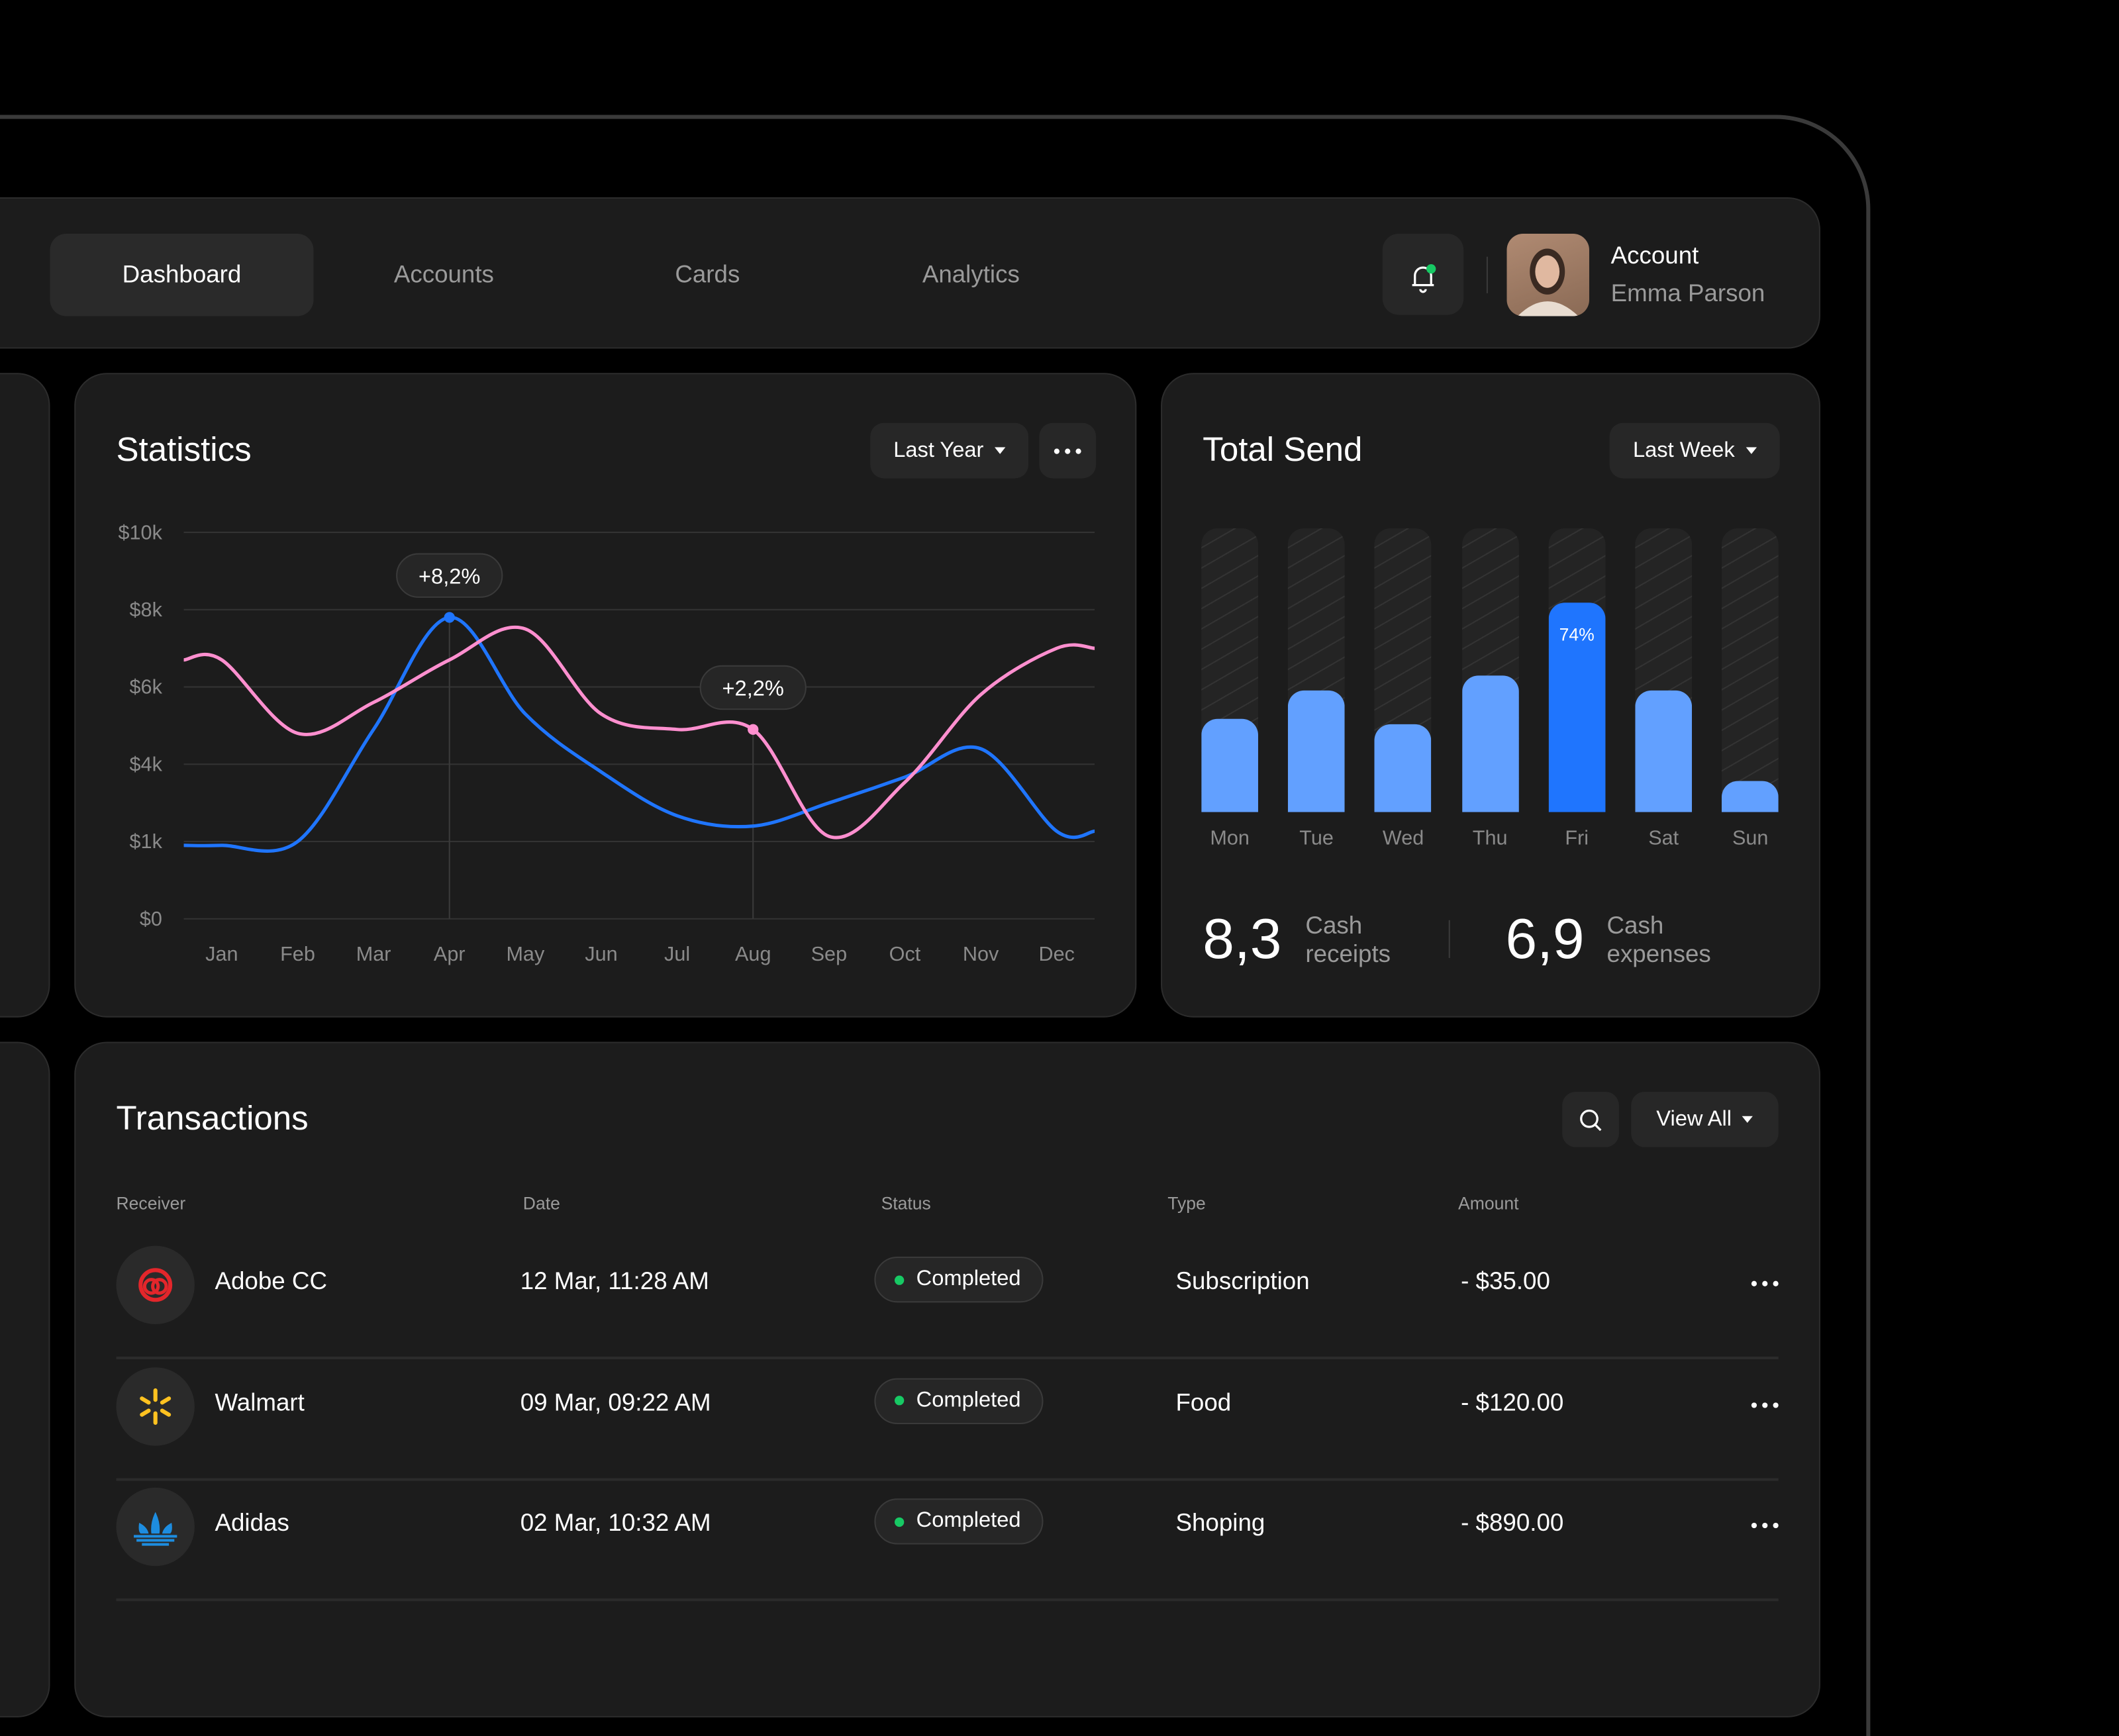 This screenshot has height=1736, width=2119. What do you see at coordinates (1688, 293) in the screenshot?
I see `account-name: Emma Parson` at bounding box center [1688, 293].